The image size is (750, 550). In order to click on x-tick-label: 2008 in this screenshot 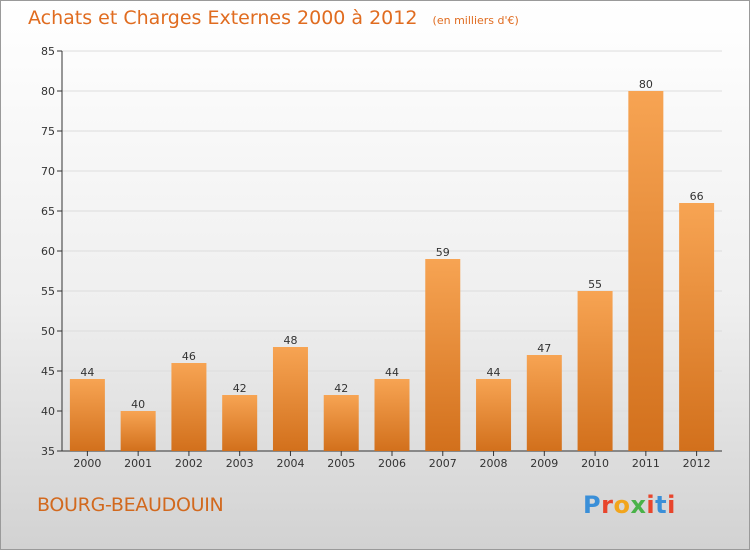, I will do `click(494, 463)`.